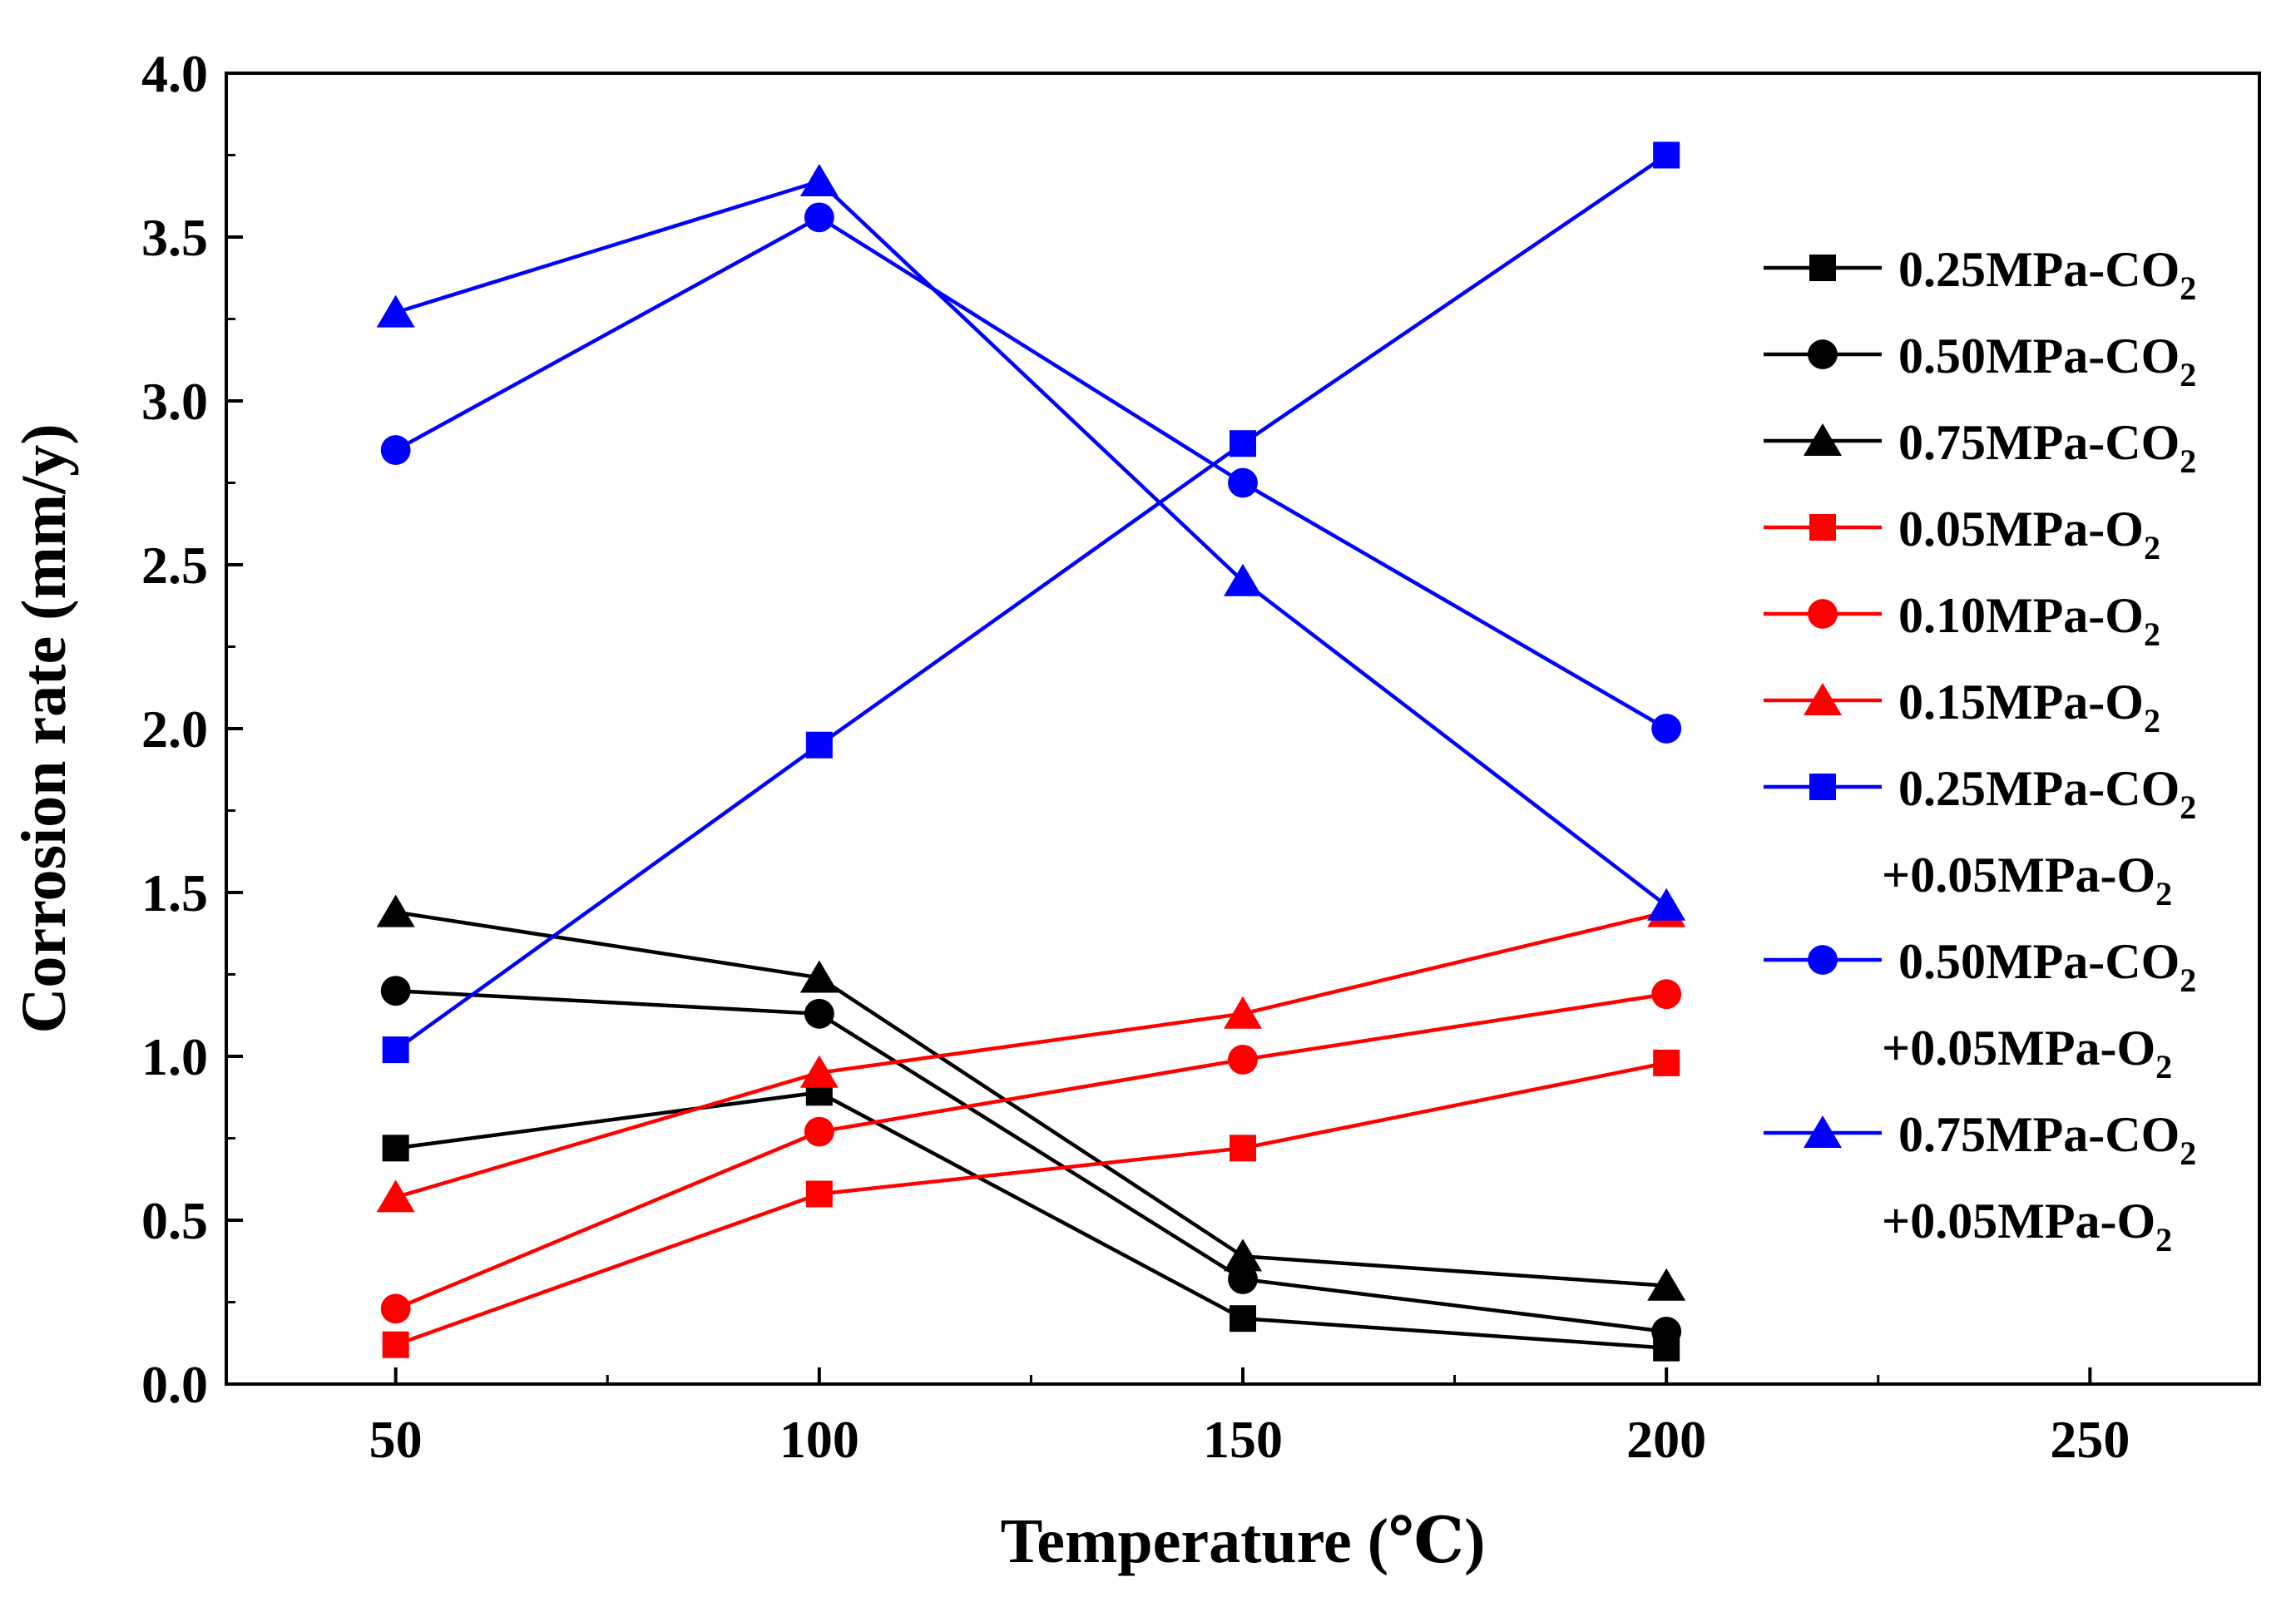  I want to click on y-tick-label: 3.0, so click(174, 401).